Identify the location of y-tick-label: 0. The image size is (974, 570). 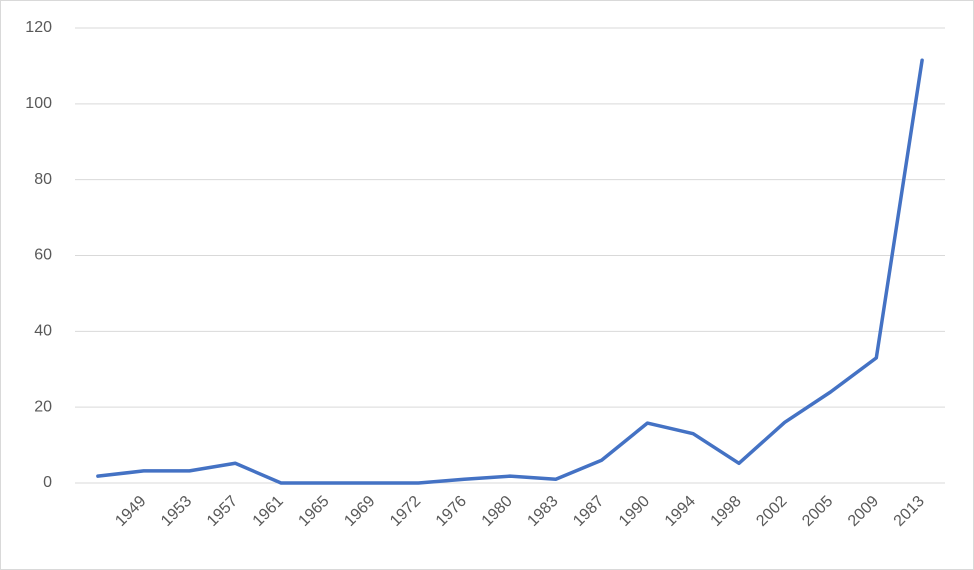
(47, 482).